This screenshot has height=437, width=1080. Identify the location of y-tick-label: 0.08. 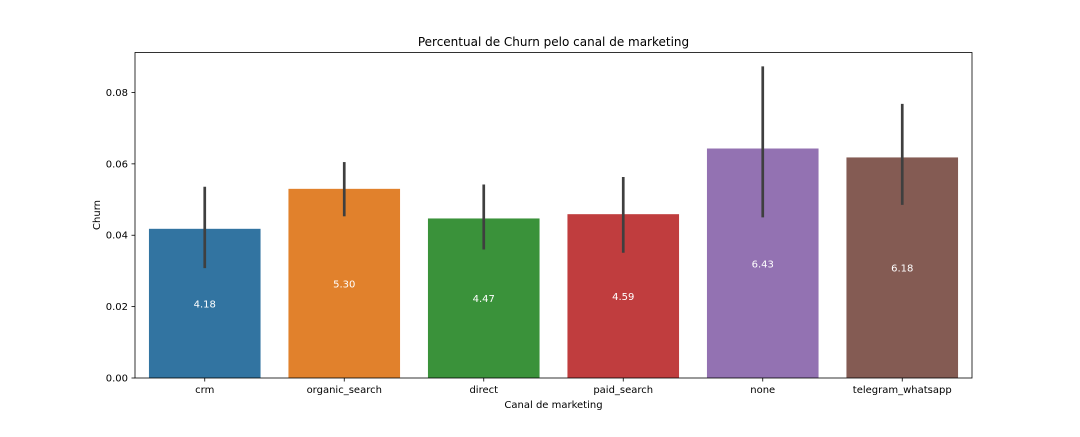
(117, 93).